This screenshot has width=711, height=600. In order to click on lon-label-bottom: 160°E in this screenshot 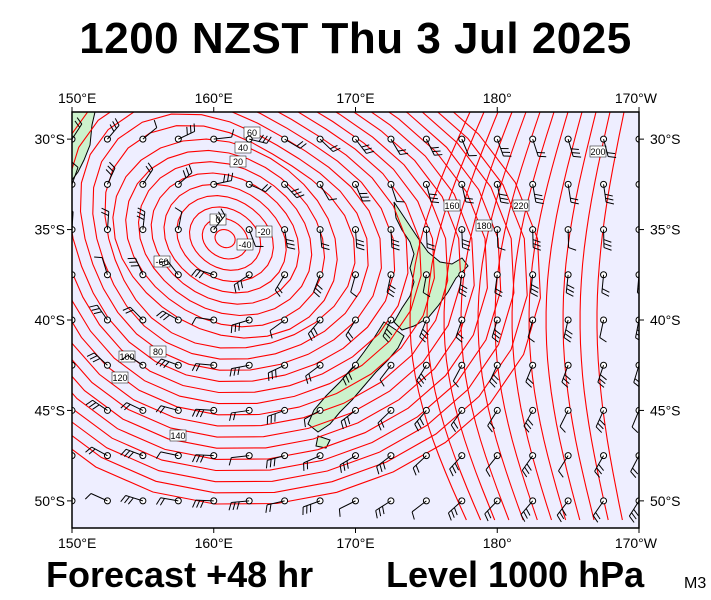, I will do `click(214, 543)`.